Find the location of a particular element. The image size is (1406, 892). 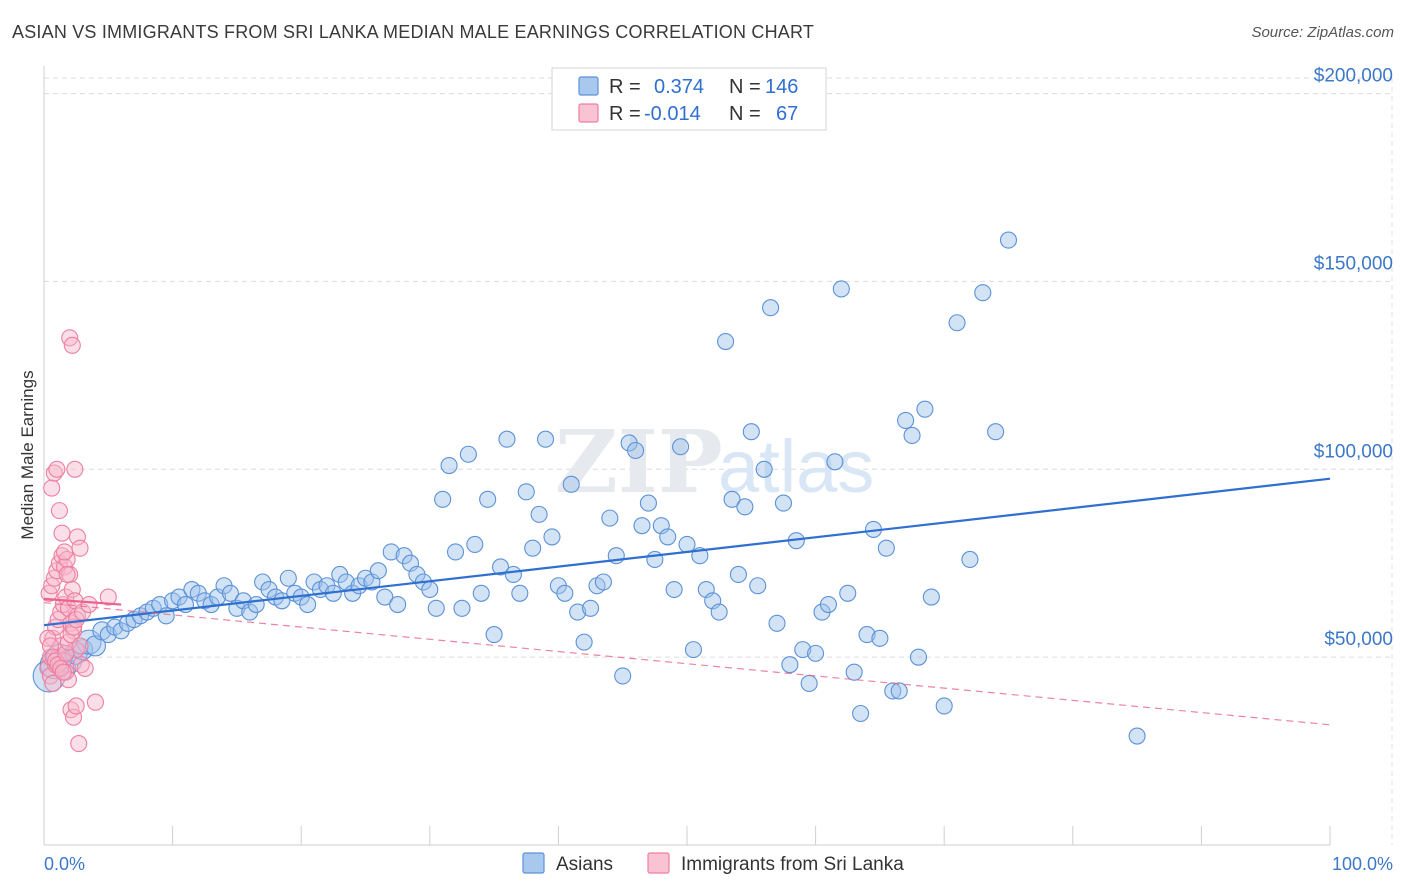

stats-n-label-2: N = is located at coordinates (745, 114).